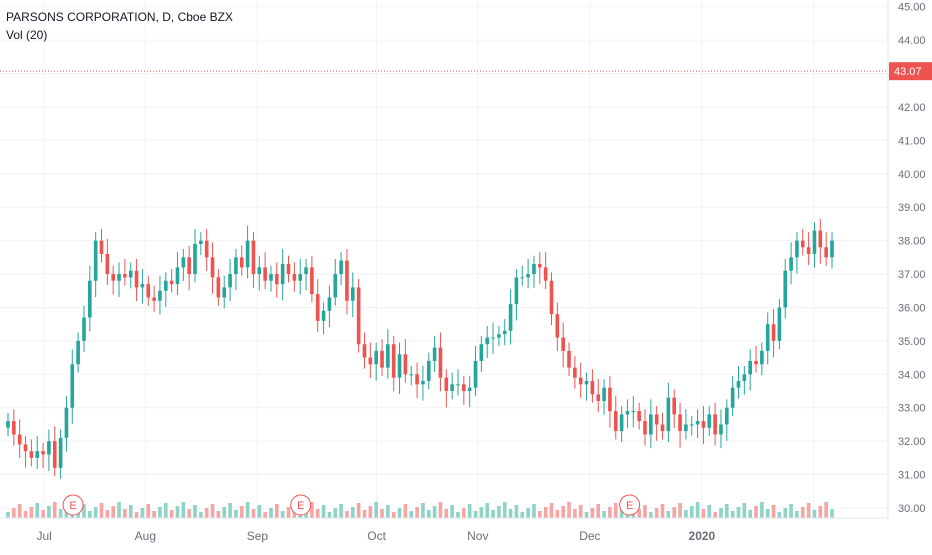  Describe the element at coordinates (912, 175) in the screenshot. I see `y-tick-label: 40.00` at that location.